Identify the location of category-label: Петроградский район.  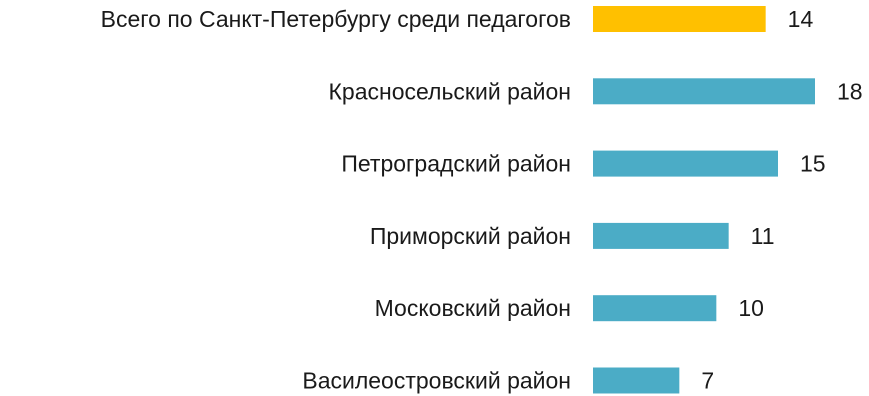
(456, 164).